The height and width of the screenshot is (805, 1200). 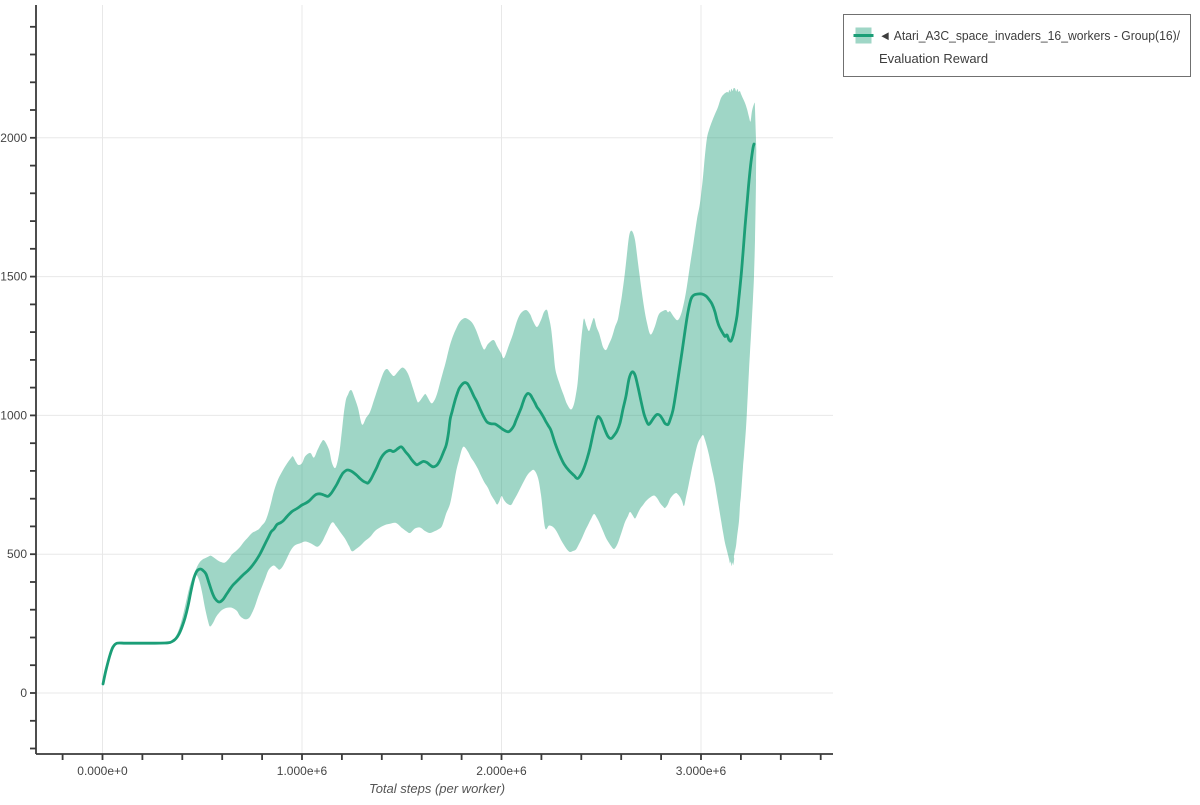 What do you see at coordinates (302, 771) in the screenshot?
I see `svg-text: 1.000e+6` at bounding box center [302, 771].